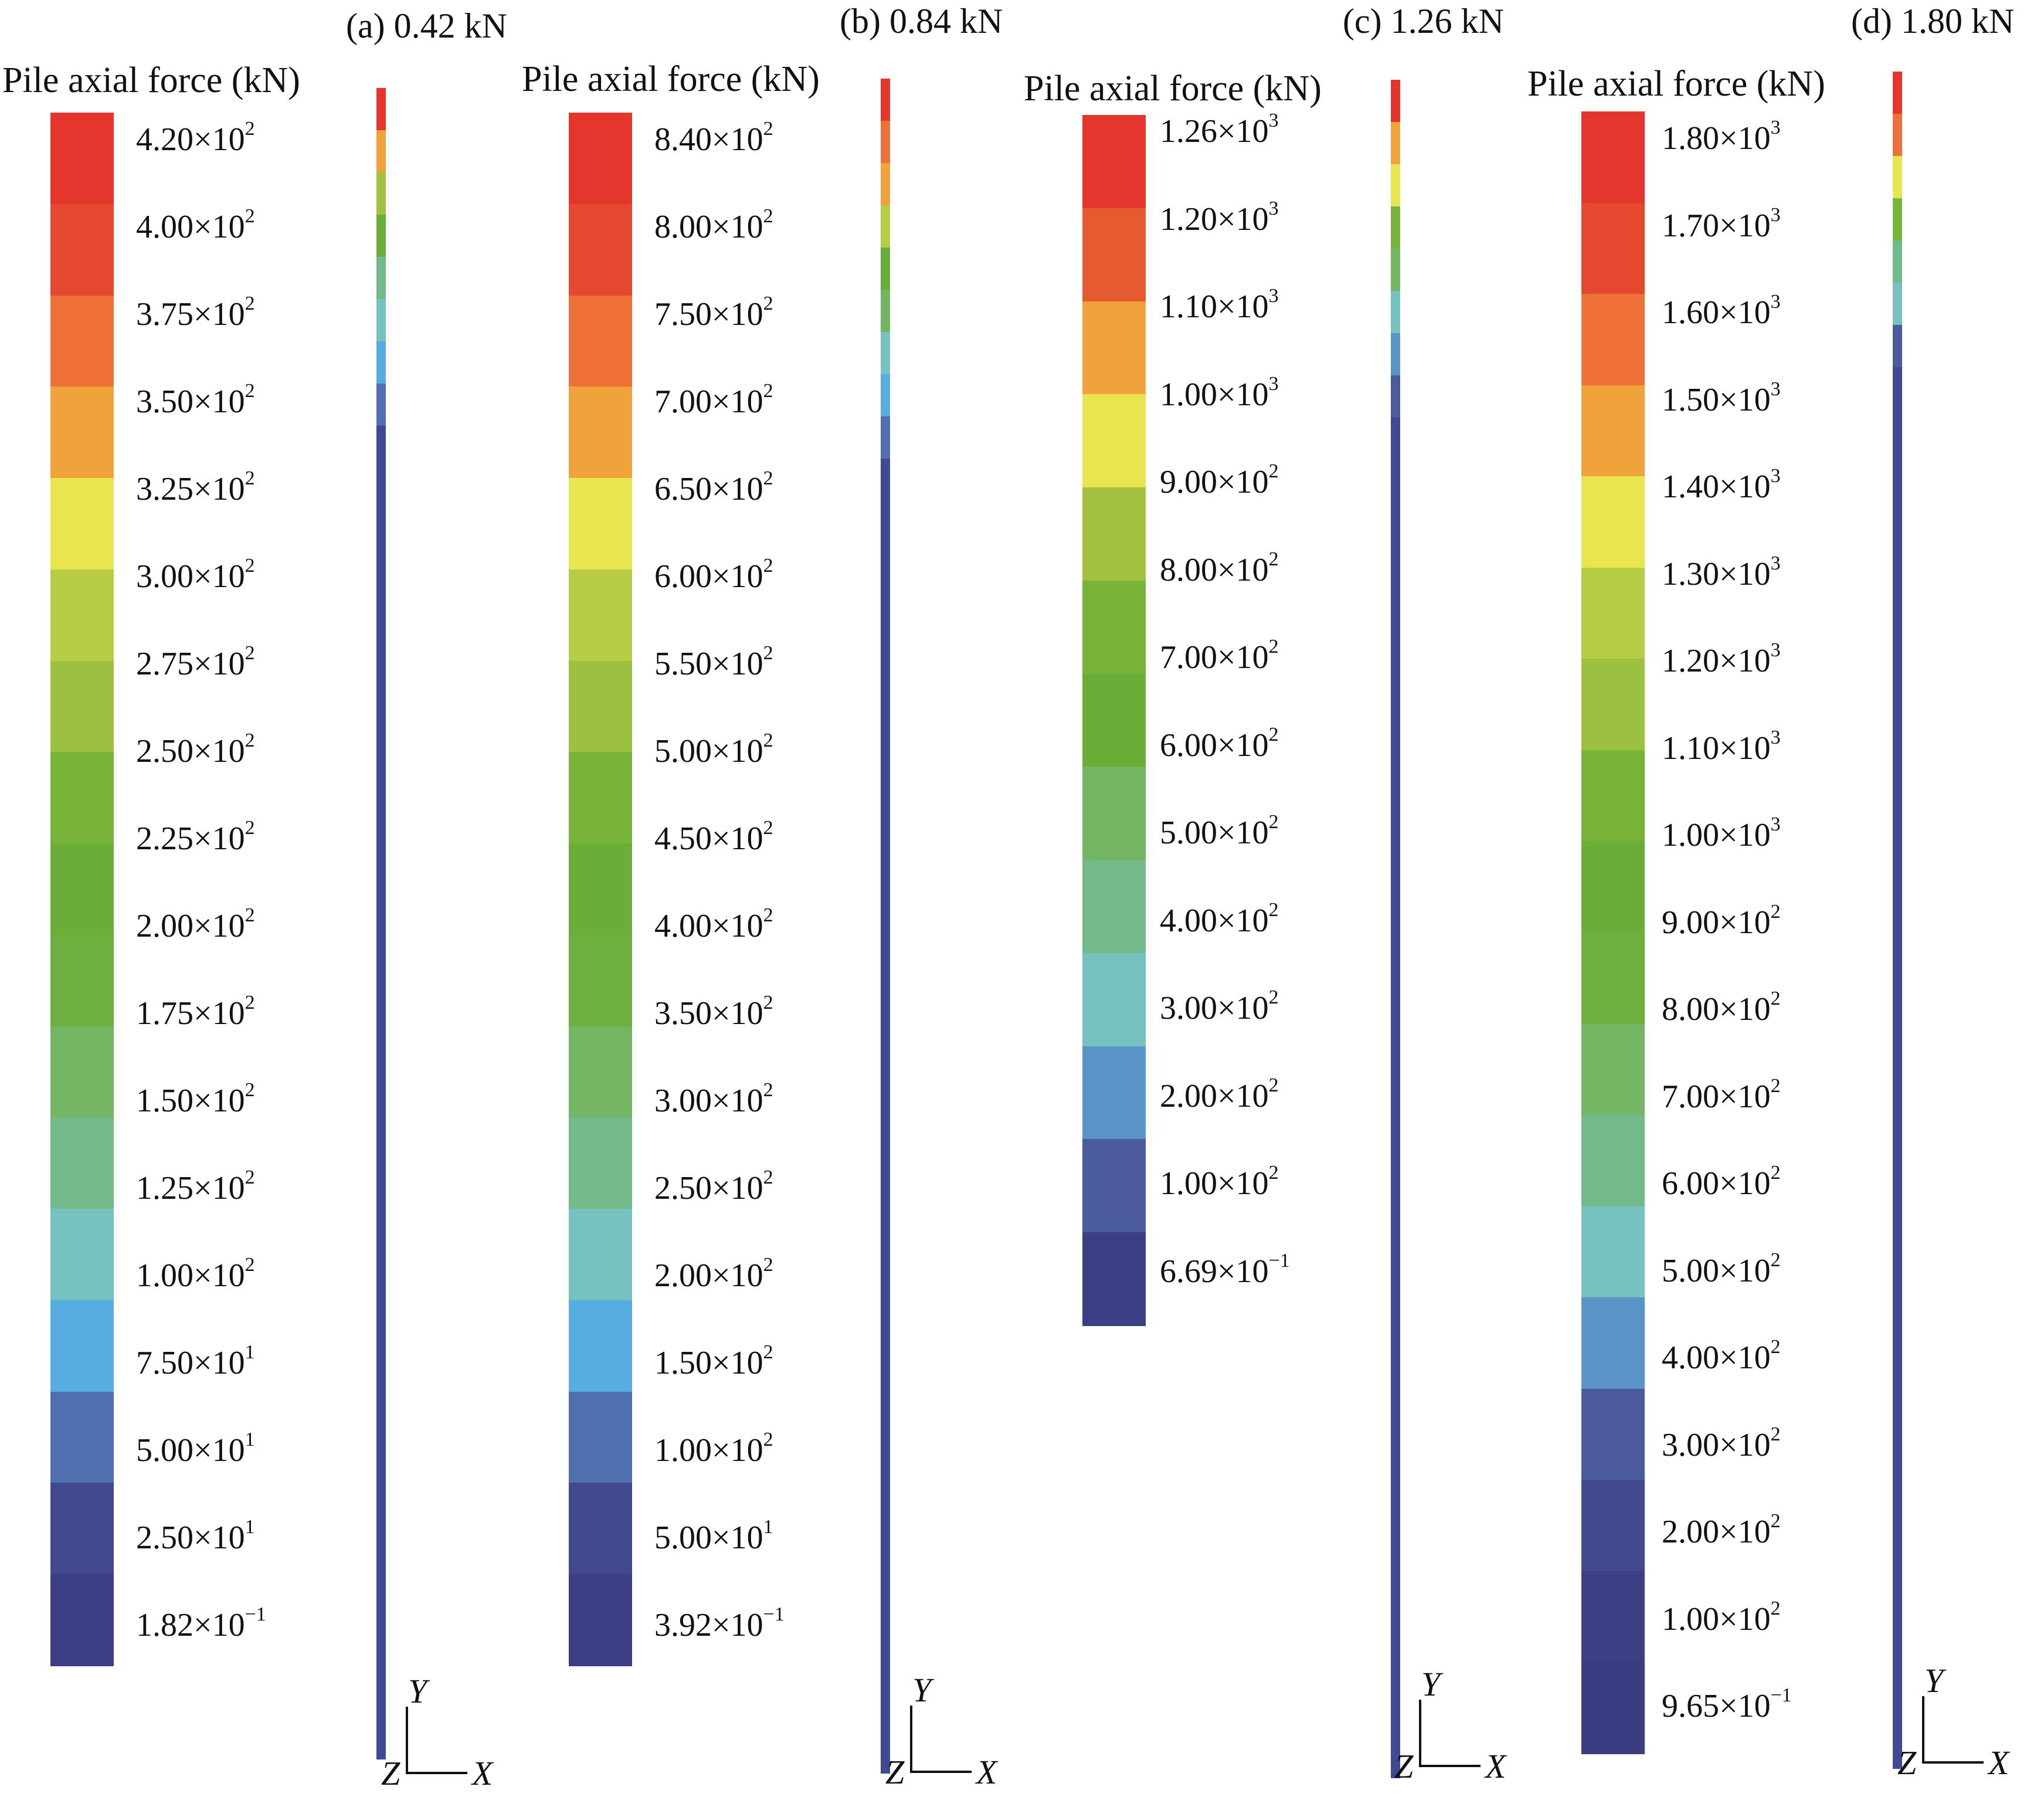 This screenshot has height=1807, width=2044. Describe the element at coordinates (921, 21) in the screenshot. I see `panel-title-b: (b) 0.84 kN` at that location.